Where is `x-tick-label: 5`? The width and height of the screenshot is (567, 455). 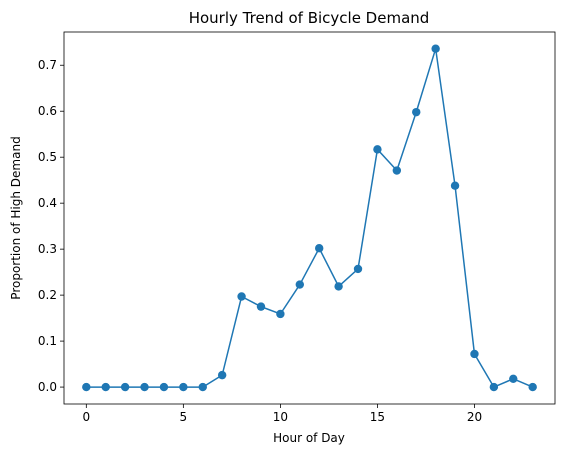 x-tick-label: 5 is located at coordinates (184, 417).